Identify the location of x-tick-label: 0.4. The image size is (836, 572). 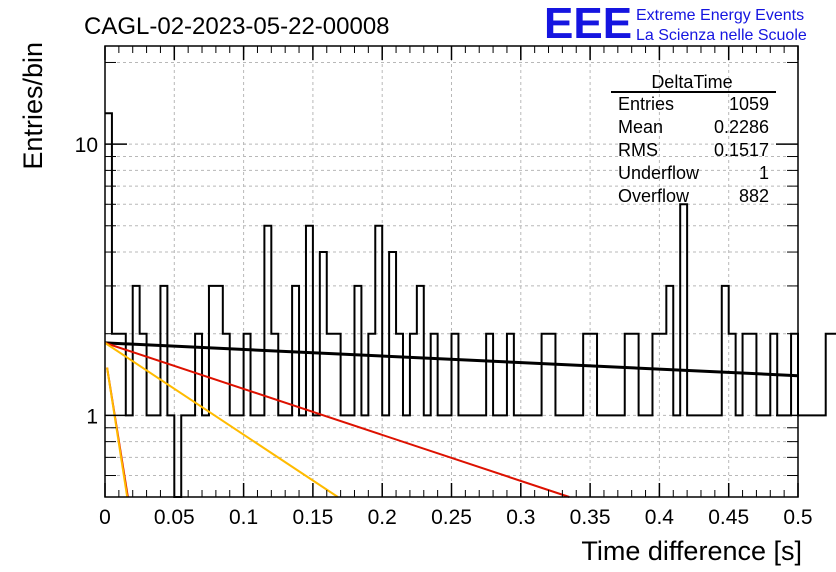
(660, 517).